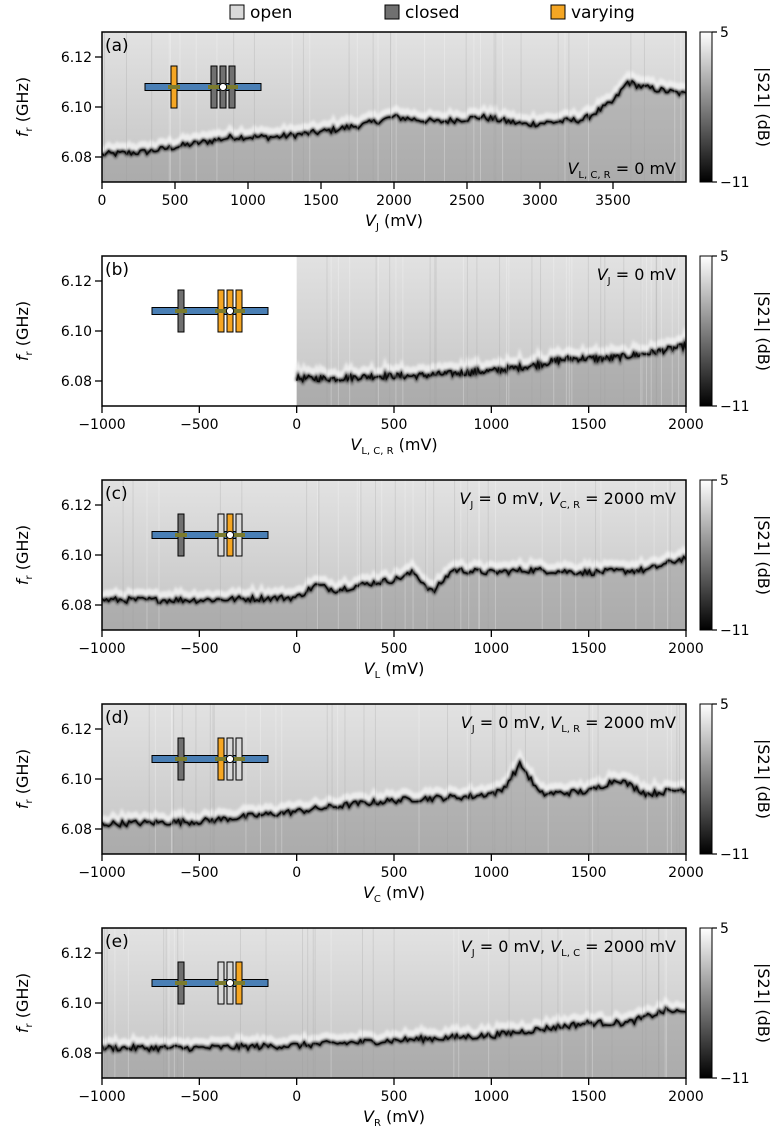 Image resolution: width=773 pixels, height=1147 pixels. I want to click on x-axis-label: VR (mV), so click(394, 1118).